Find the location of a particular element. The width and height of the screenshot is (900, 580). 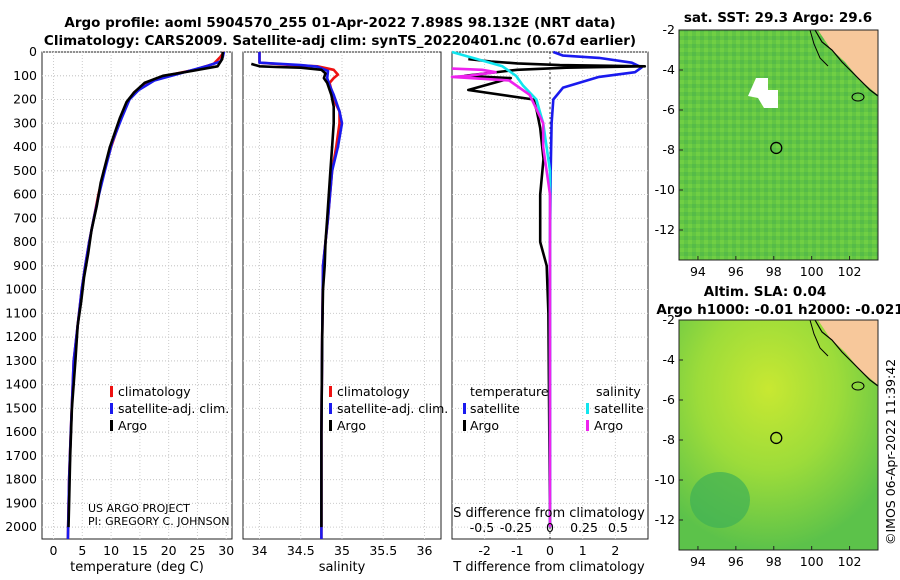

x-tick-label: 35 is located at coordinates (342, 550).